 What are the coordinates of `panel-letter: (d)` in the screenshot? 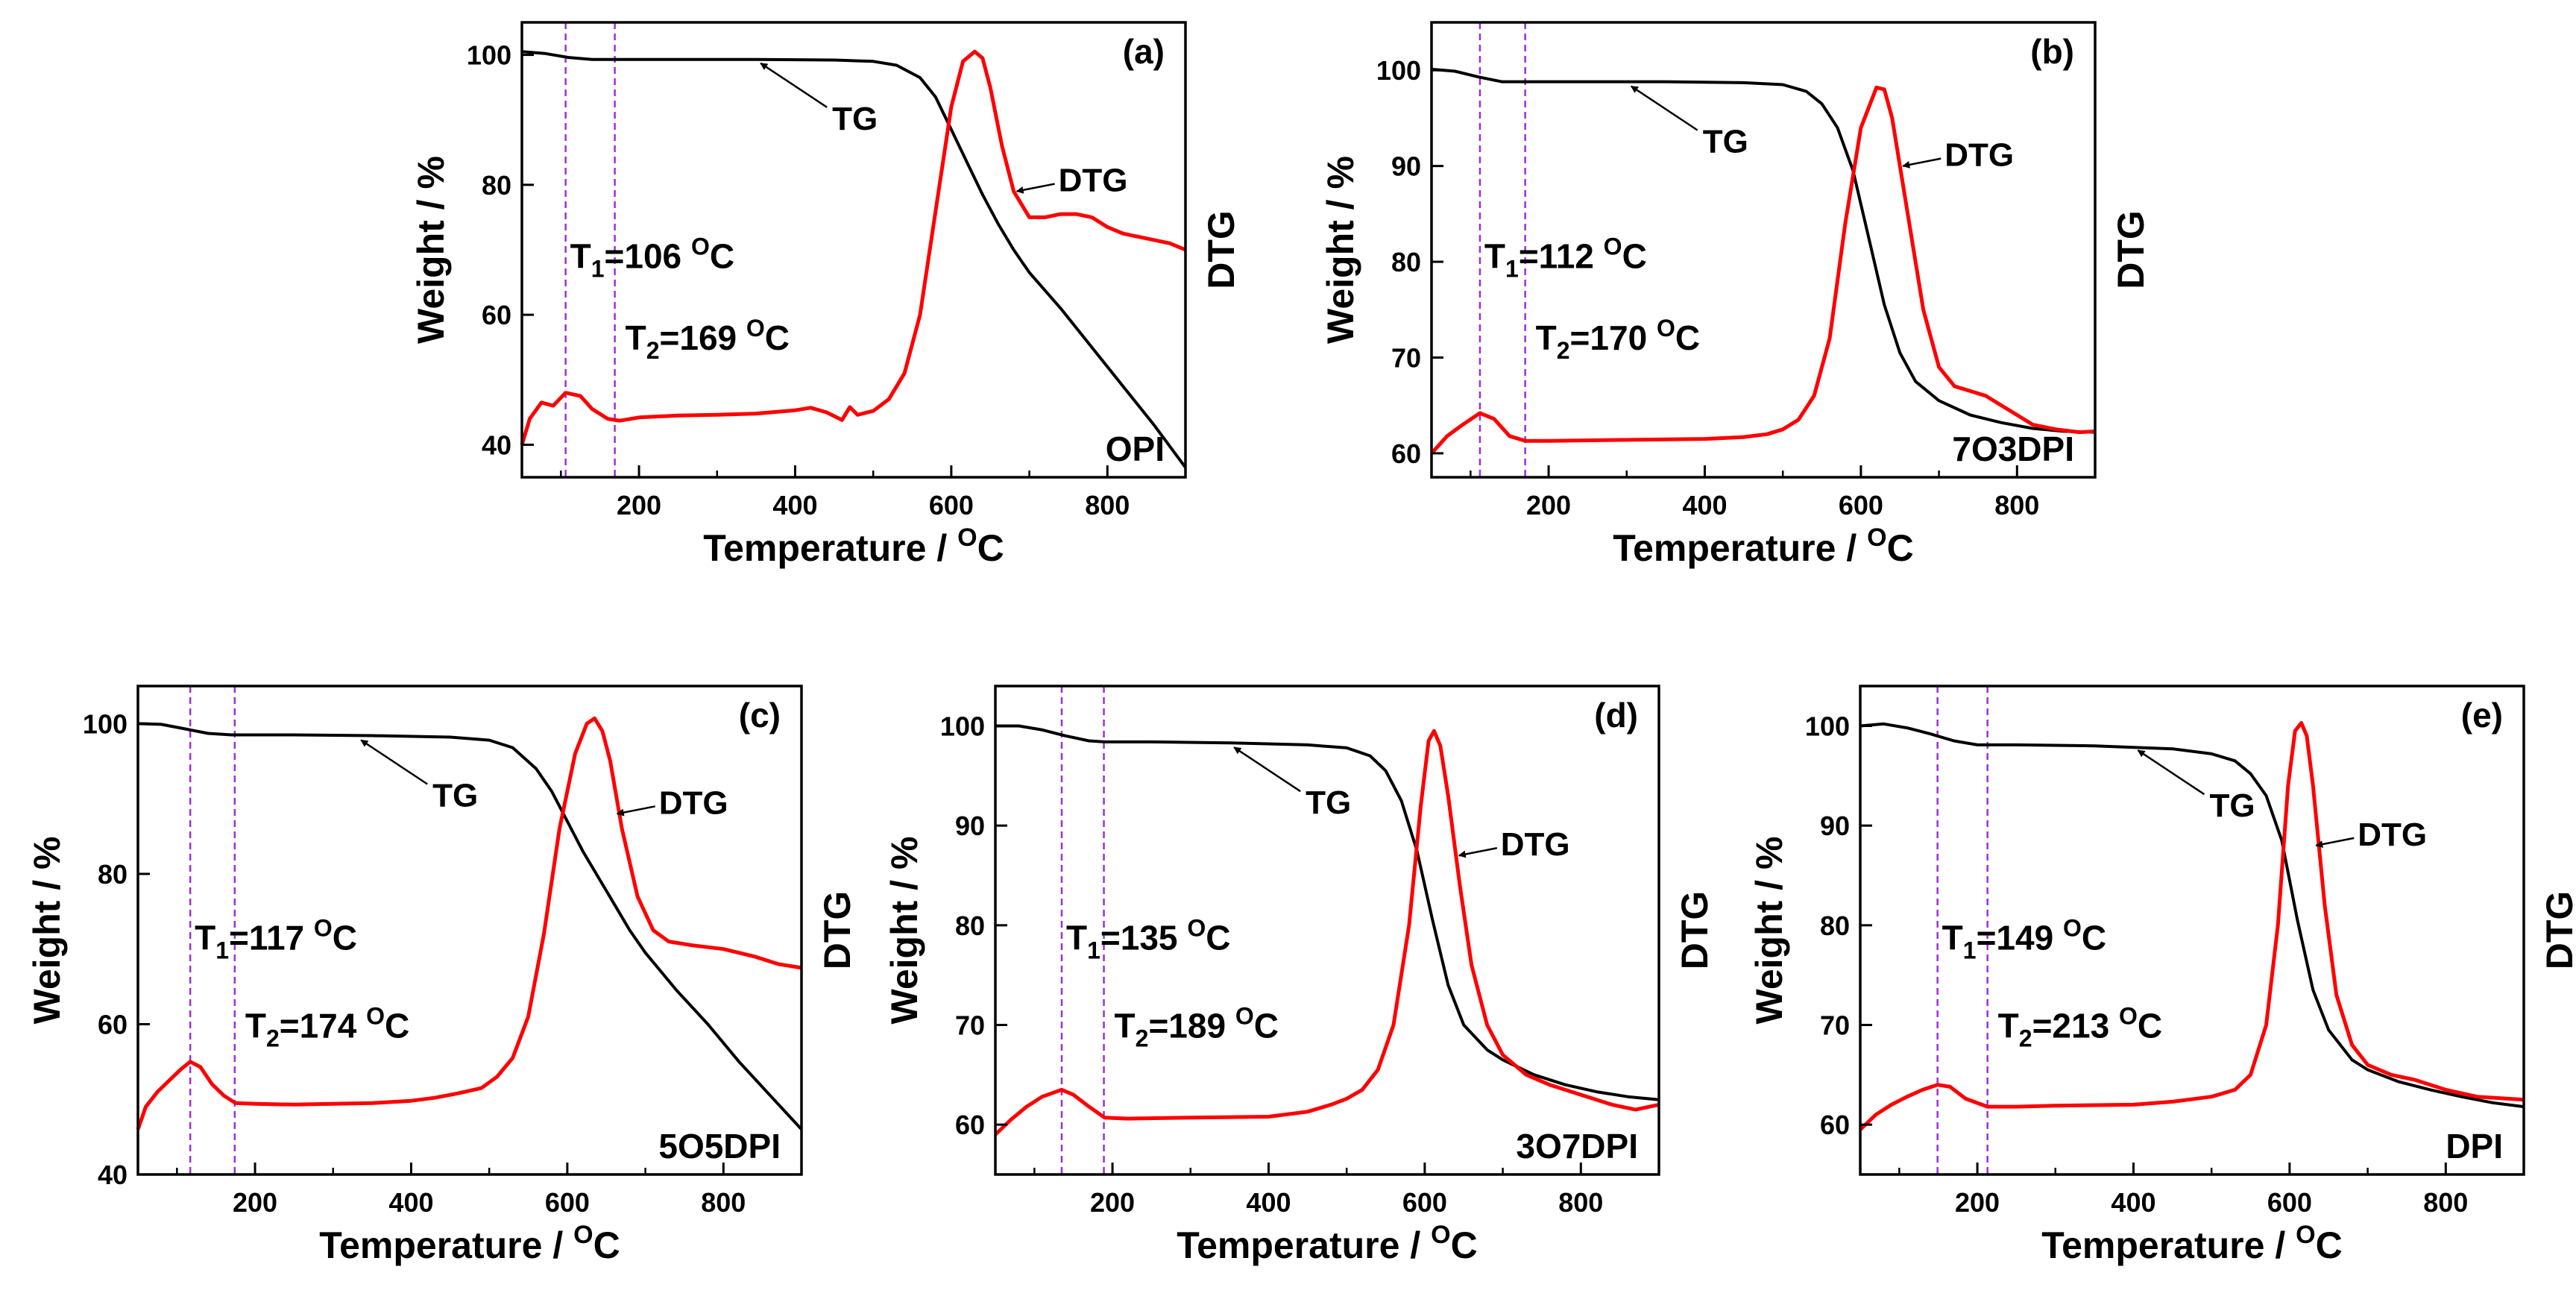 It's located at (1616, 715).